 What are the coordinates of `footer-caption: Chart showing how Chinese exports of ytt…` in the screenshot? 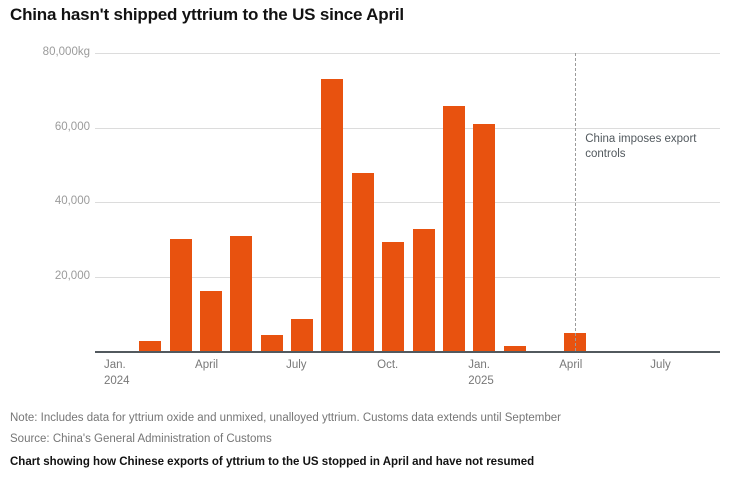 It's located at (272, 462).